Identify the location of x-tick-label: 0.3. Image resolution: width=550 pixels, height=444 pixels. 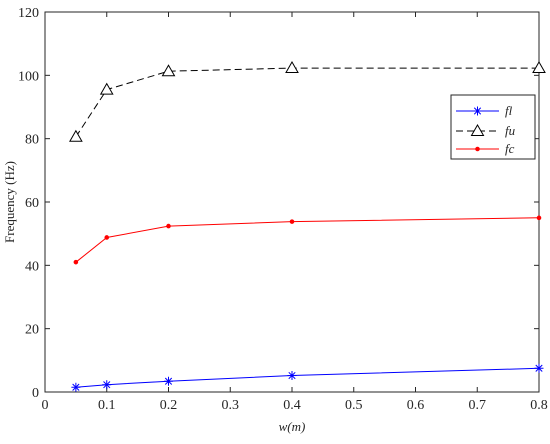
(231, 405).